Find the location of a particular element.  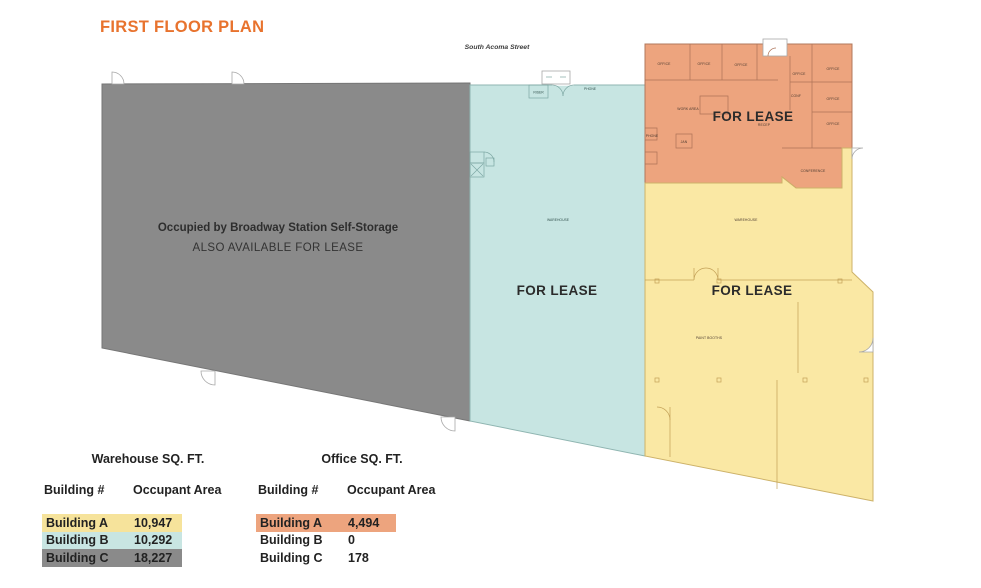

table-row: Building A 10,947 is located at coordinates (112, 523).